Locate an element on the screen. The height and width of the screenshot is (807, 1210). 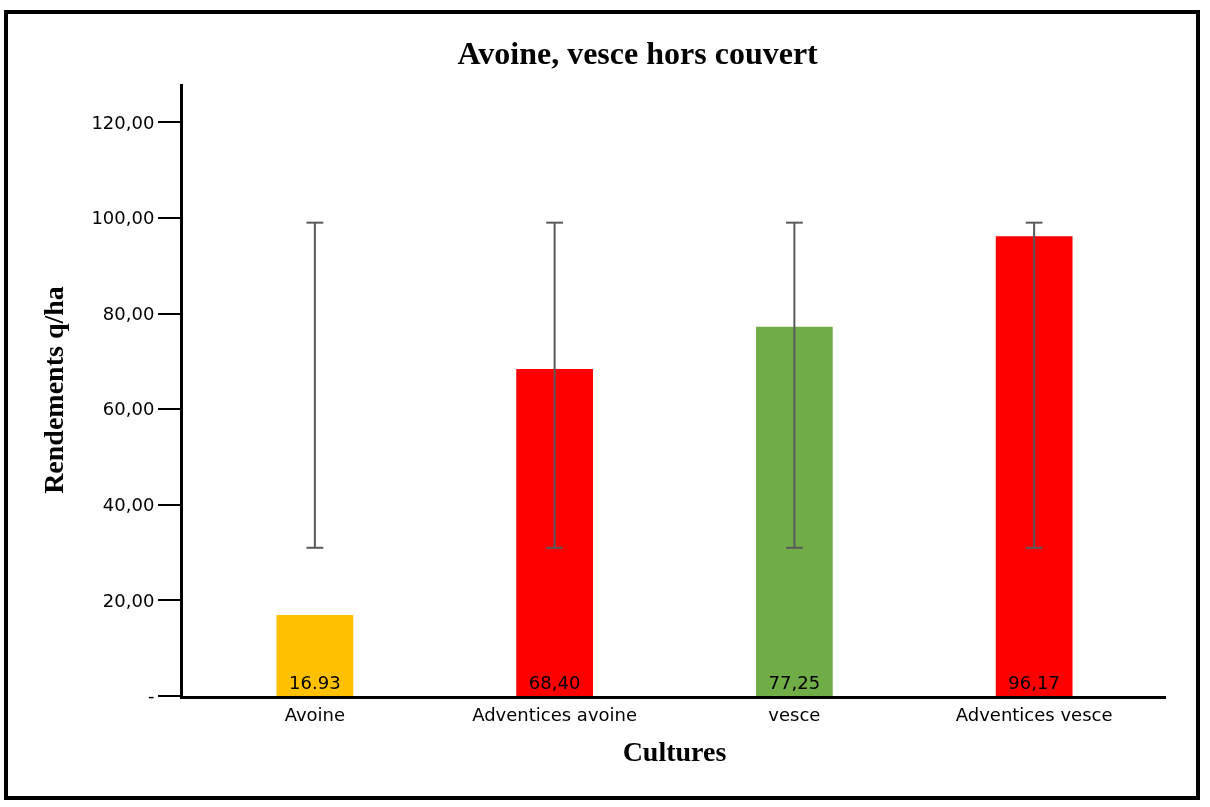
x-tick-label: Adventices avoine is located at coordinates (555, 714).